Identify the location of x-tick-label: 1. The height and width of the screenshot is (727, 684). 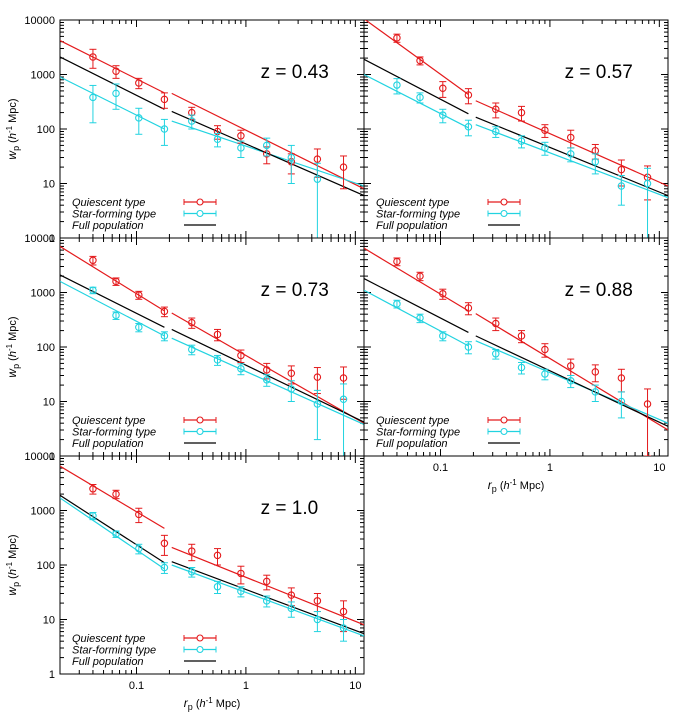
(550, 468).